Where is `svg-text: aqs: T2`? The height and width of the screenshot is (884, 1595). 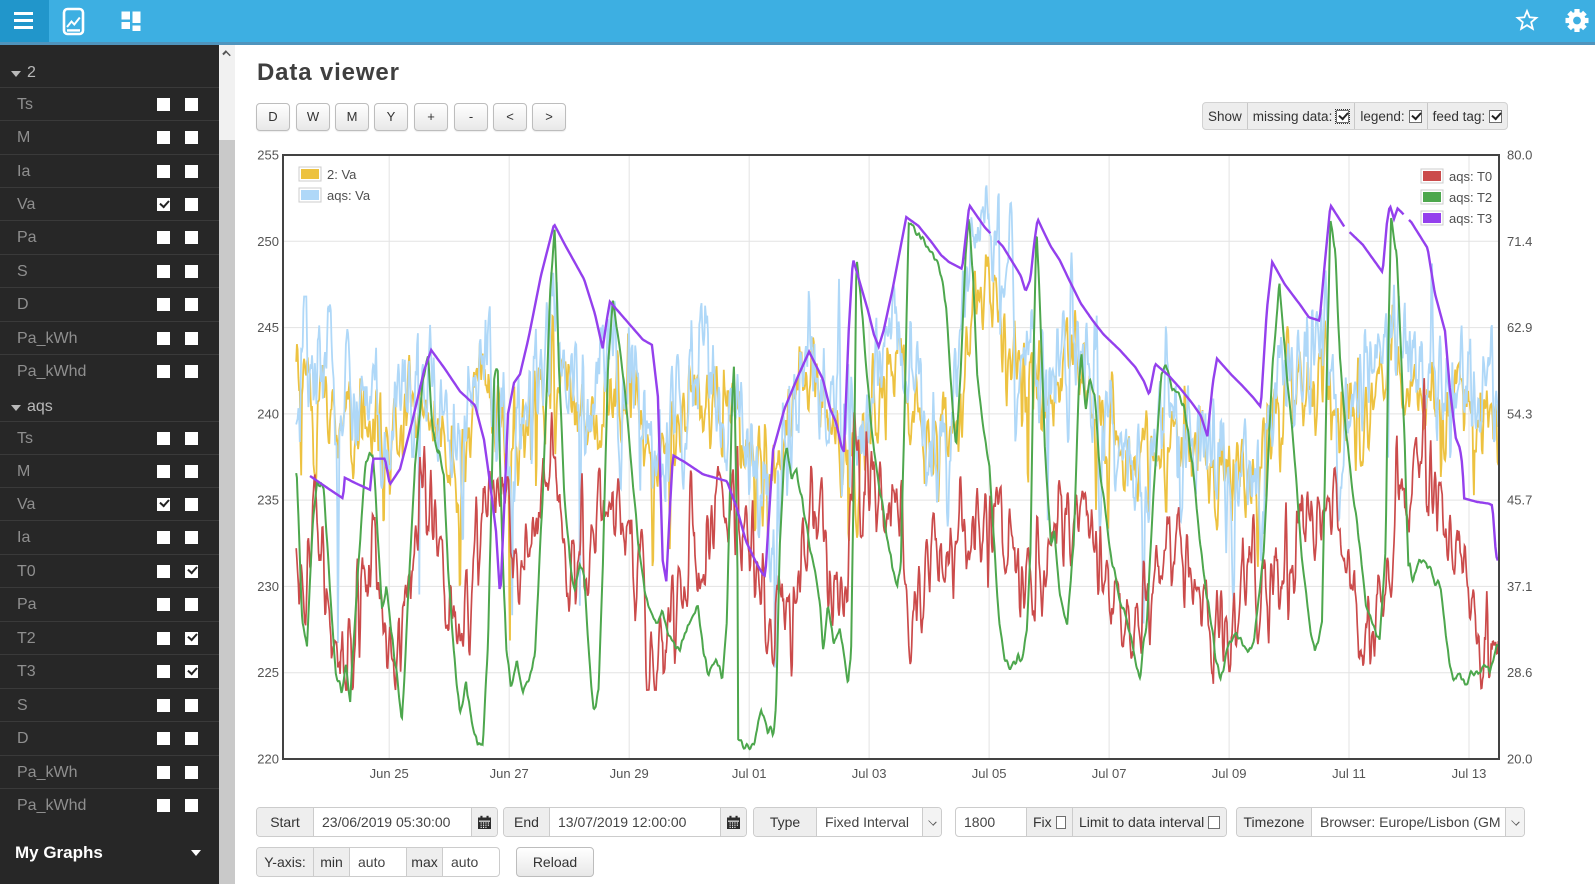
svg-text: aqs: T2 is located at coordinates (1470, 197).